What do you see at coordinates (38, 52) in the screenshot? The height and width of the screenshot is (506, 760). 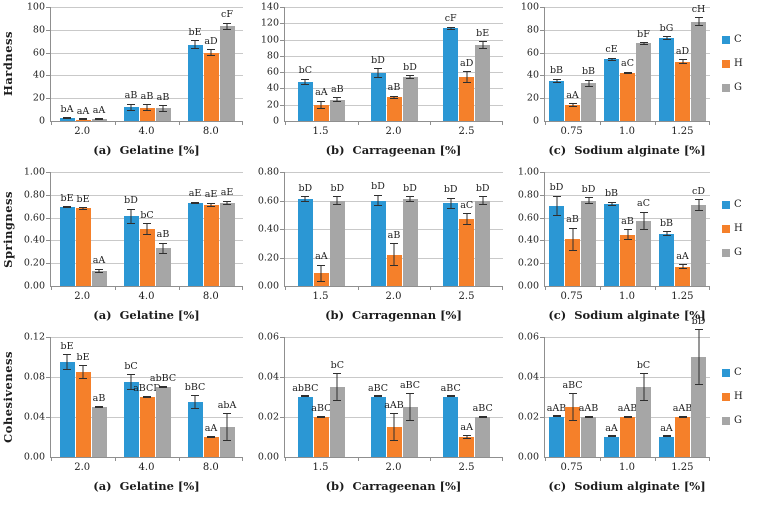 I see `y-tick-label: 60` at bounding box center [38, 52].